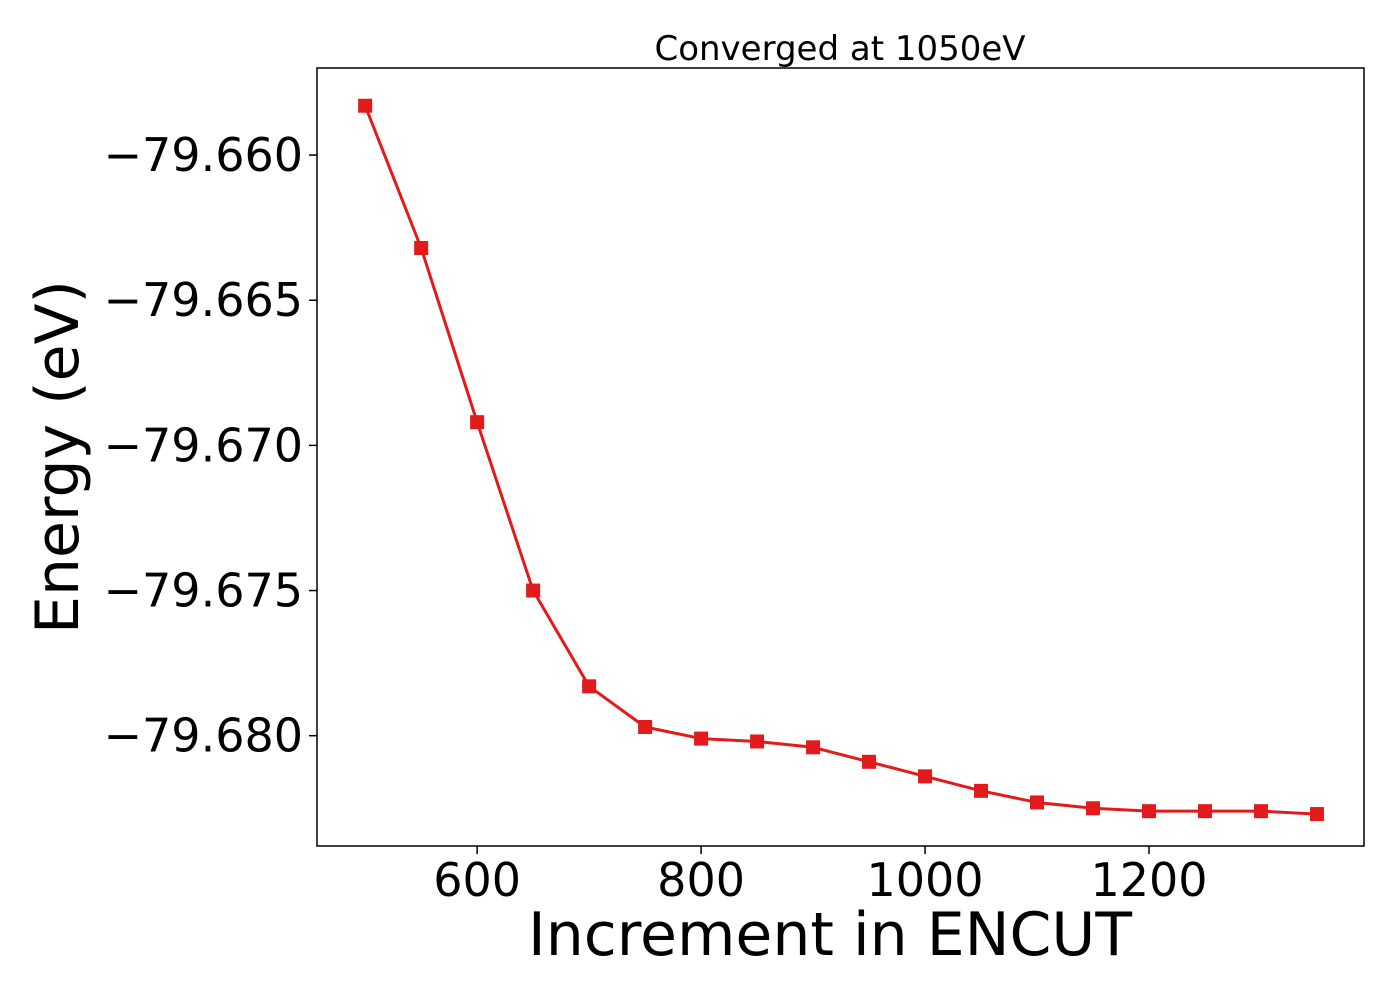 This screenshot has height=1000, width=1400. What do you see at coordinates (477, 880) in the screenshot?
I see `x-tick-label: 600` at bounding box center [477, 880].